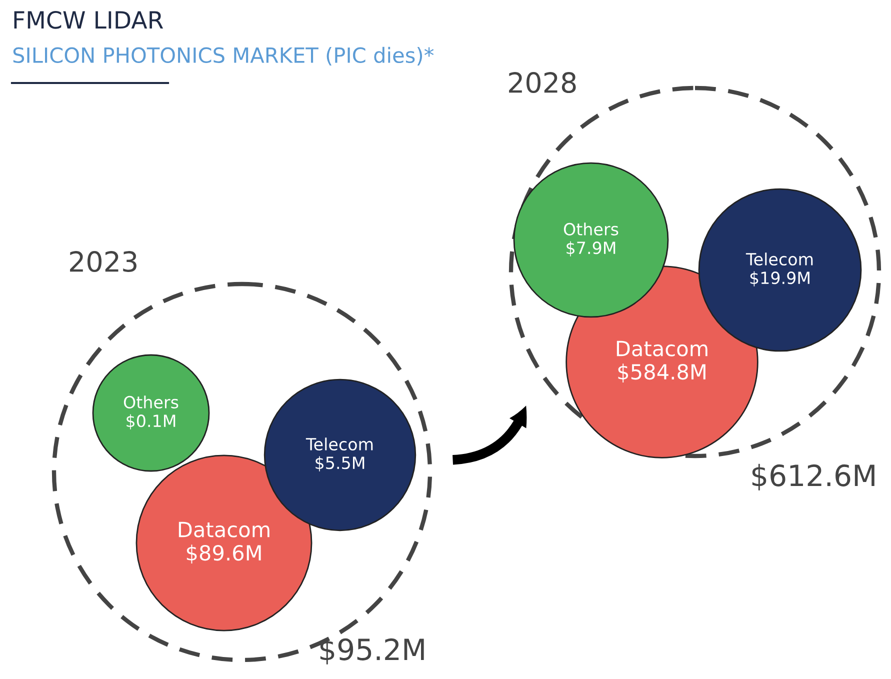 This screenshot has width=891, height=679. Describe the element at coordinates (223, 554) in the screenshot. I see `data-label: $89.6M` at that location.